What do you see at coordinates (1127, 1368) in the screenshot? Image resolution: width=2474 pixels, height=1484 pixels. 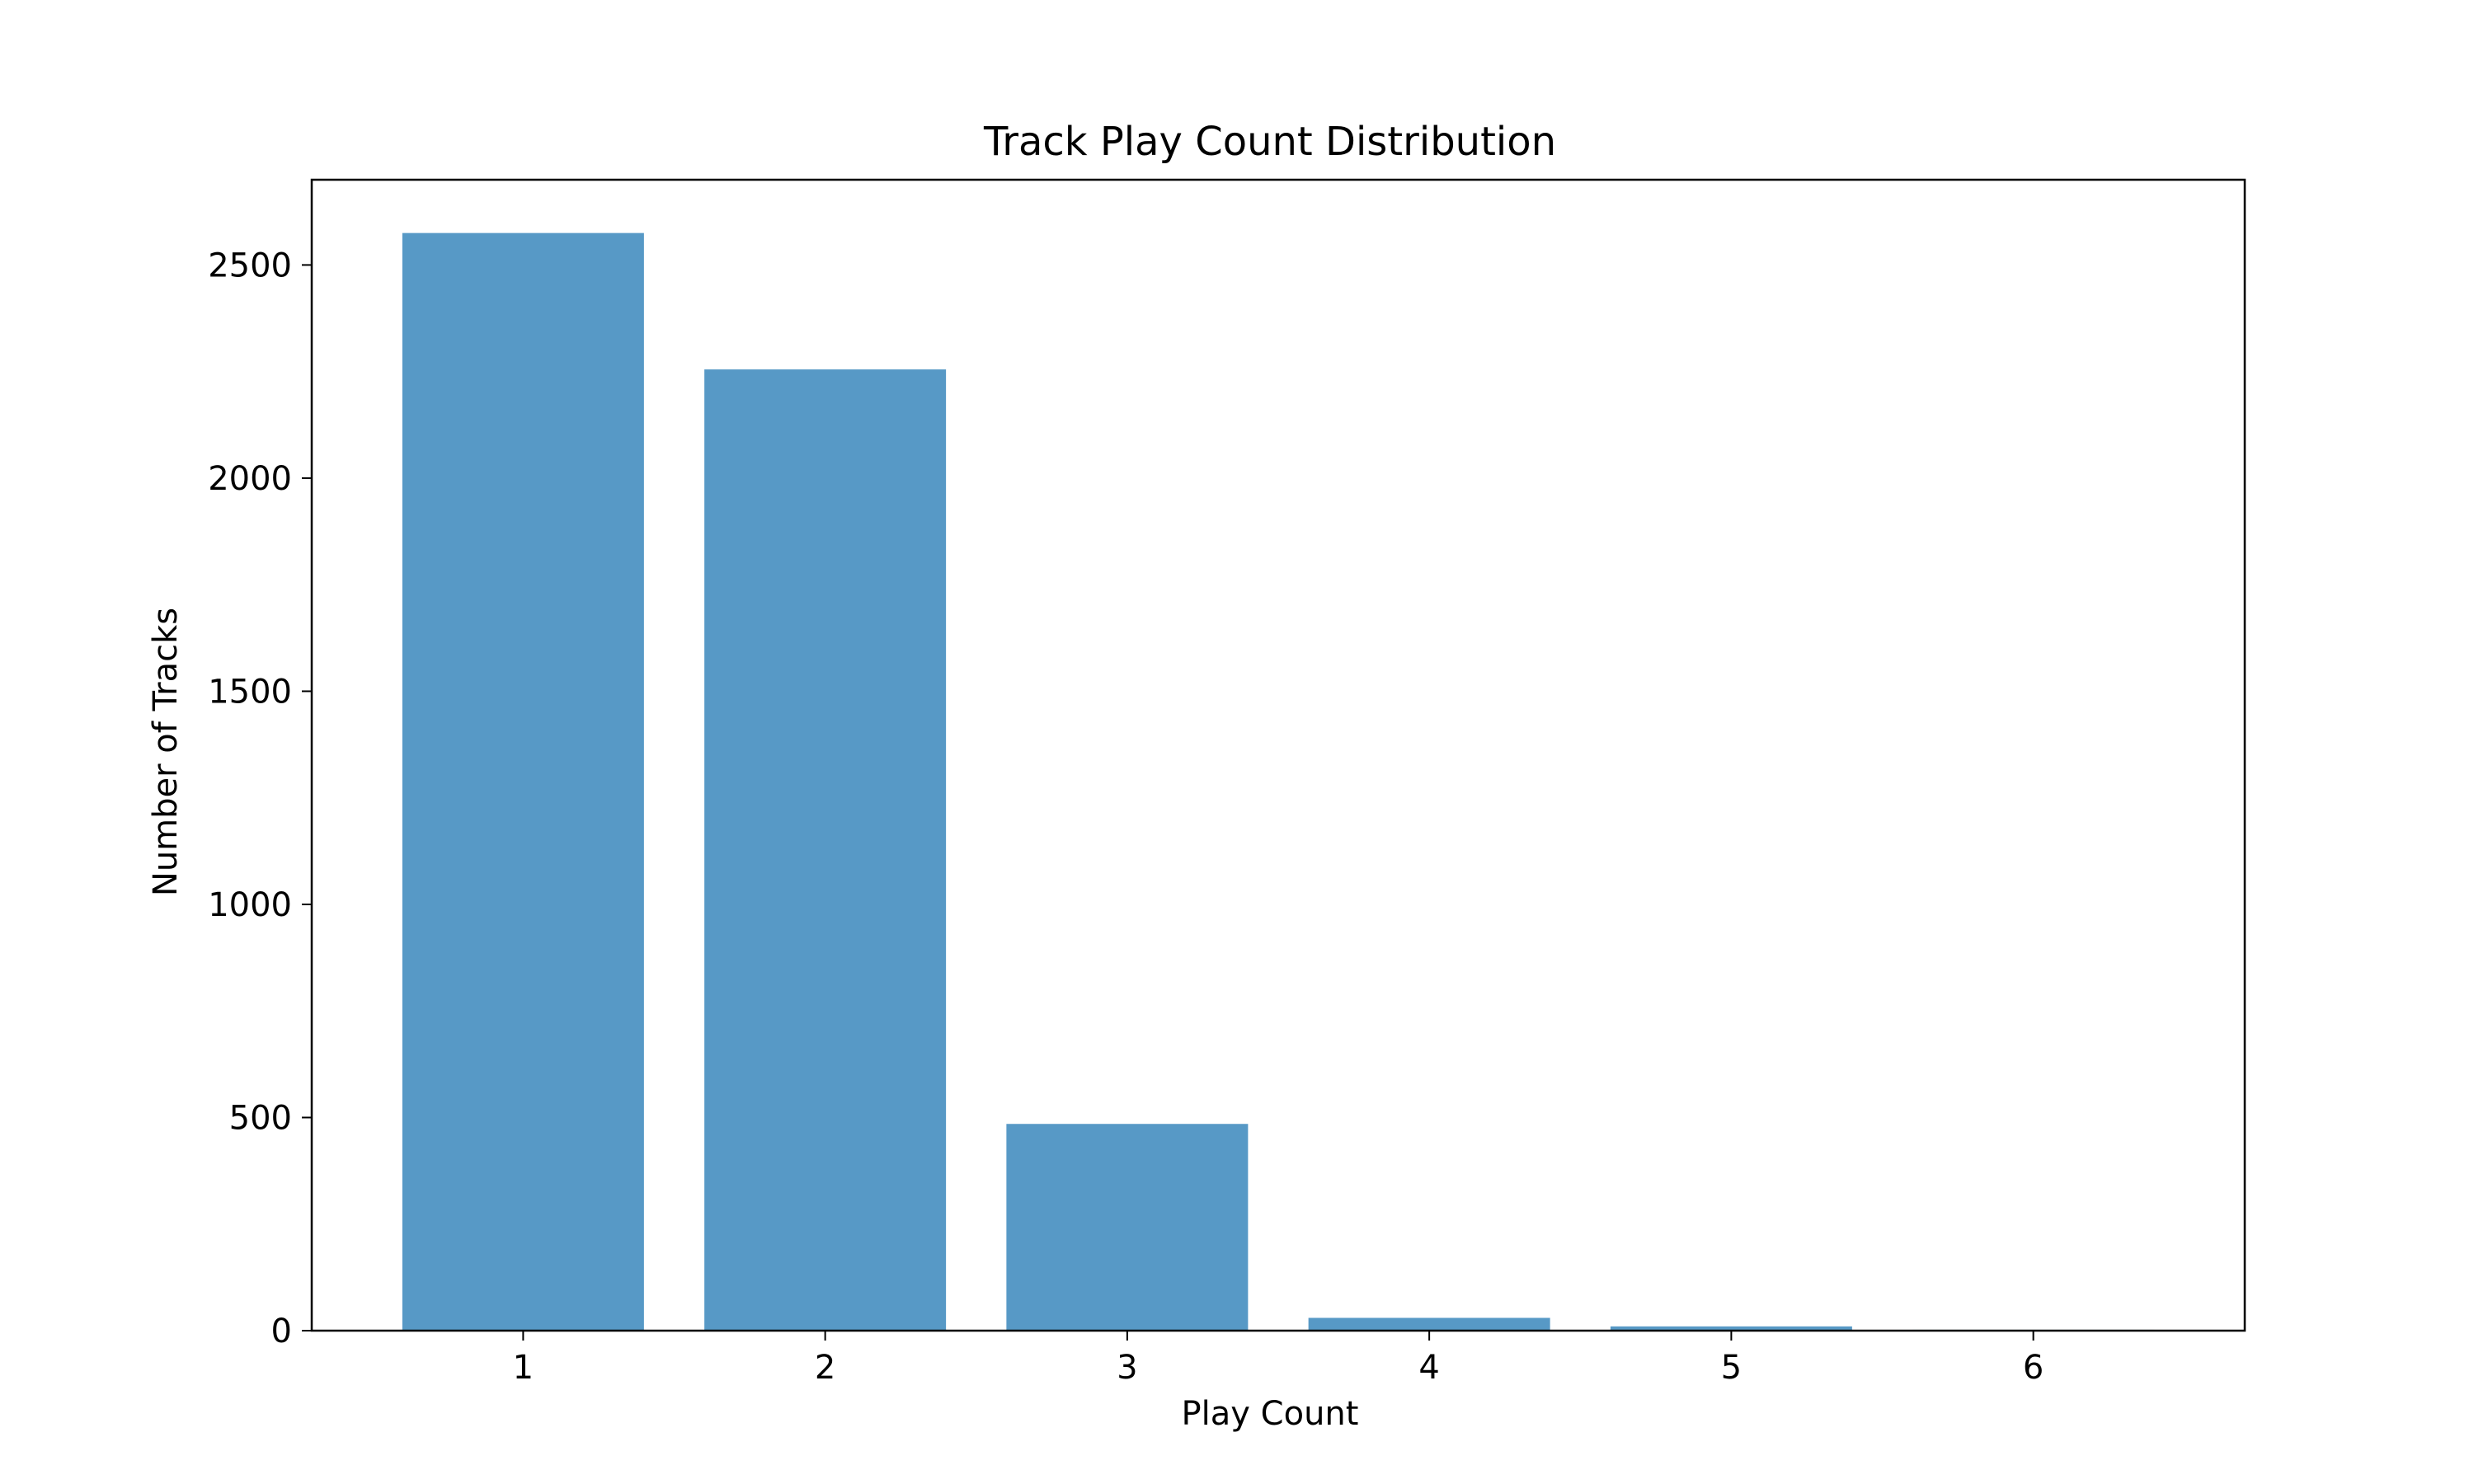 I see `x-tick-label: 3` at bounding box center [1127, 1368].